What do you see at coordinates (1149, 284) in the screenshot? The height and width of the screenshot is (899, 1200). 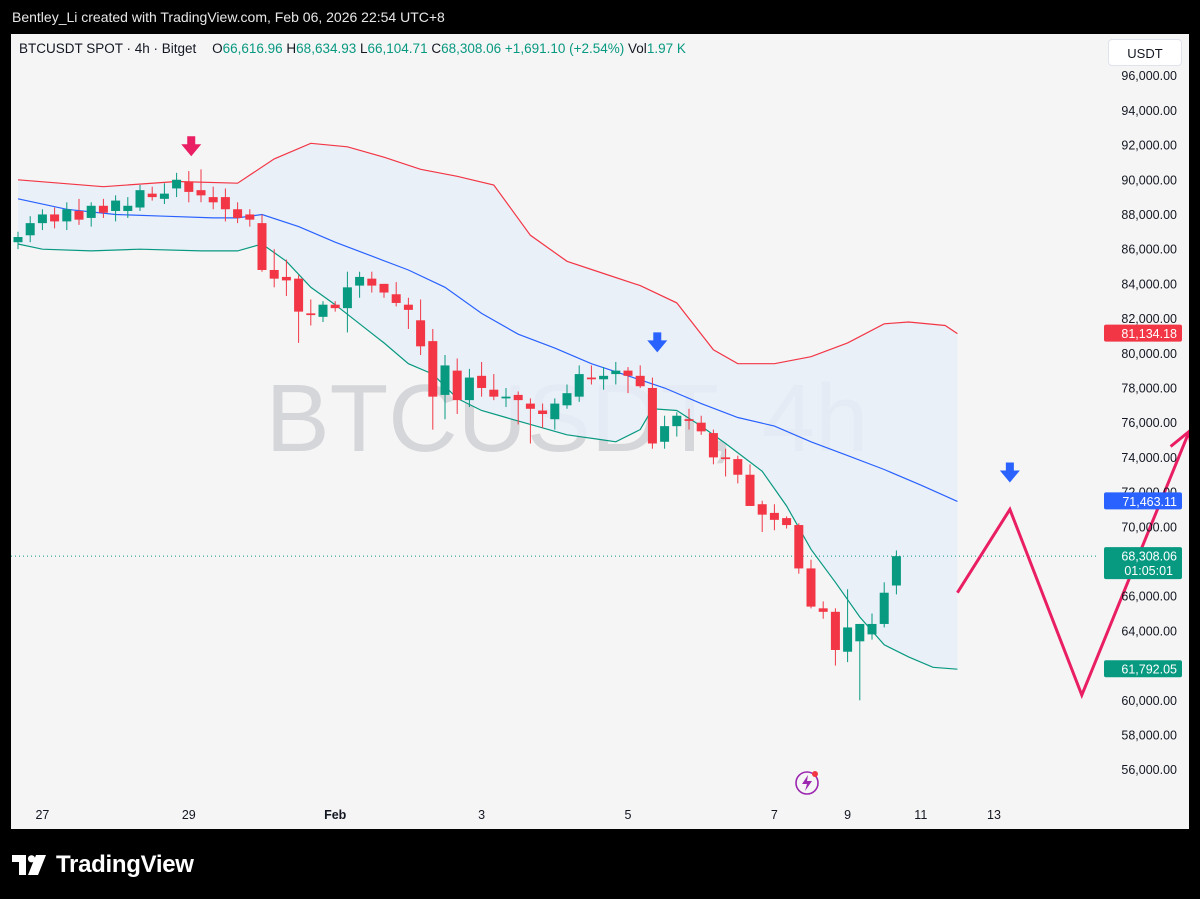 I see `y-axis-tick-label: 84,000.00` at bounding box center [1149, 284].